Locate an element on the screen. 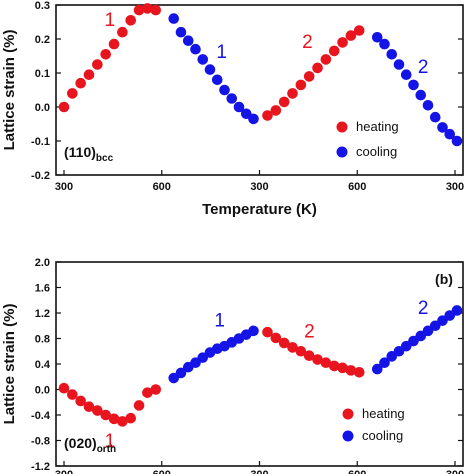 The height and width of the screenshot is (474, 474). y-tick-label: 2.0 is located at coordinates (42, 263).